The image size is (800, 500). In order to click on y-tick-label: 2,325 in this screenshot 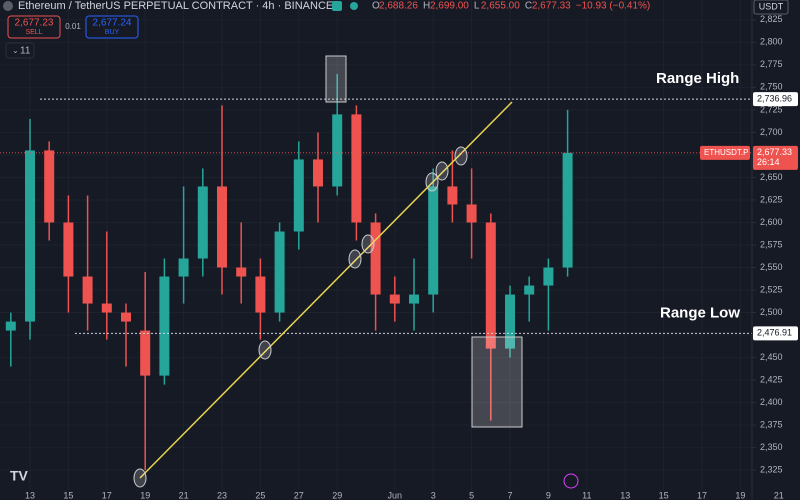, I will do `click(771, 470)`.